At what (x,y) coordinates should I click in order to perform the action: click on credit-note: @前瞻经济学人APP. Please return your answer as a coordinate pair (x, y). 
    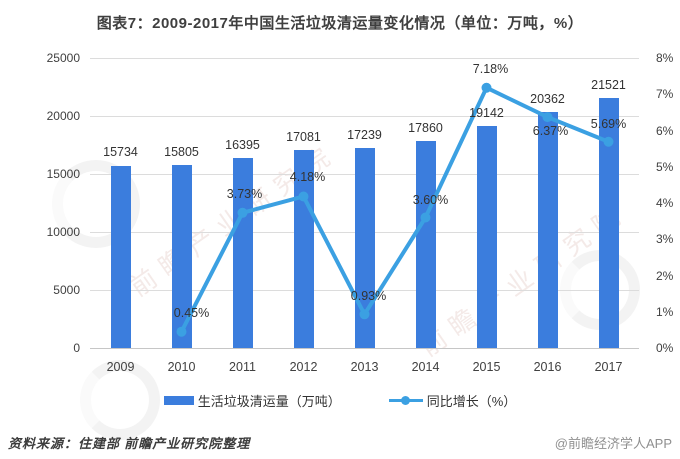
    Looking at the image, I should click on (613, 443).